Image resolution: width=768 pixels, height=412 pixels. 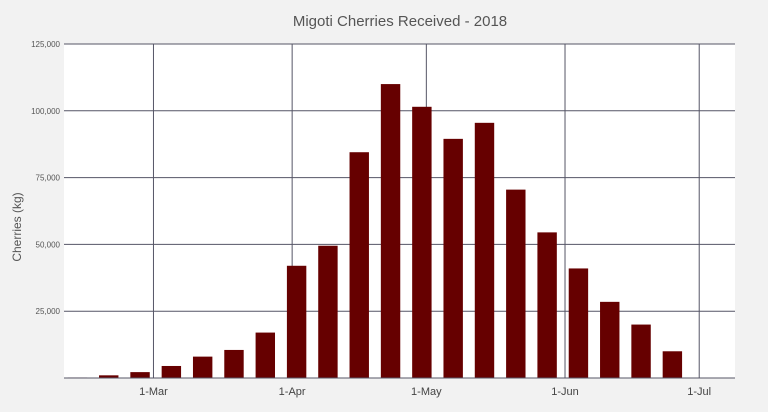 What do you see at coordinates (45, 111) in the screenshot?
I see `y-tick-label: 100,000` at bounding box center [45, 111].